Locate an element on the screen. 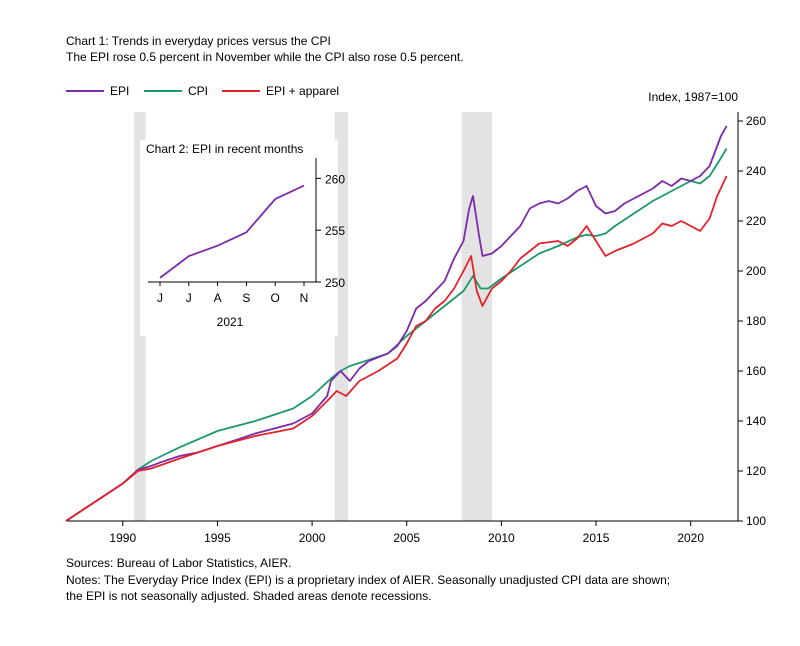 The height and width of the screenshot is (646, 800). y-tick-label: 260 is located at coordinates (756, 121).